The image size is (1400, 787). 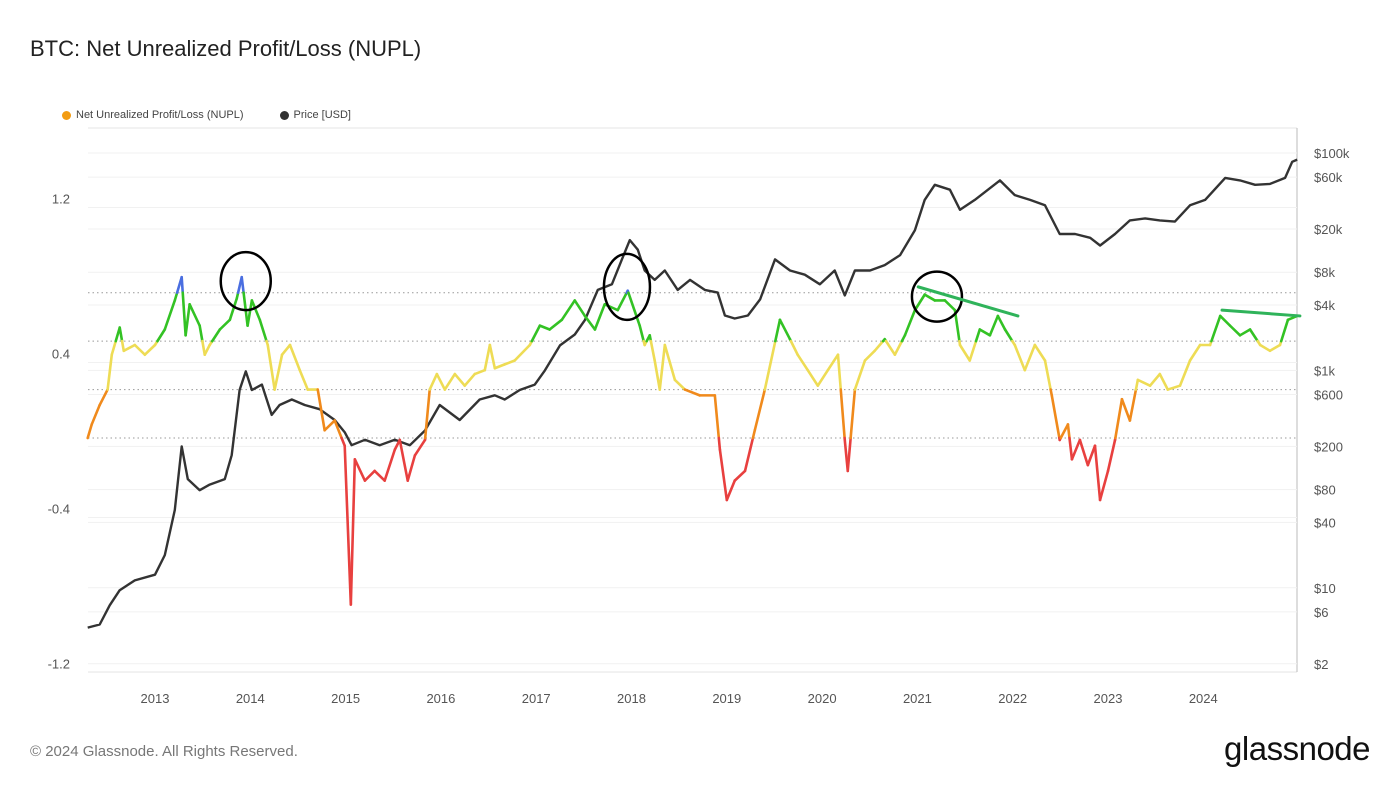 What do you see at coordinates (284, 115) in the screenshot?
I see `legend-dot-price` at bounding box center [284, 115].